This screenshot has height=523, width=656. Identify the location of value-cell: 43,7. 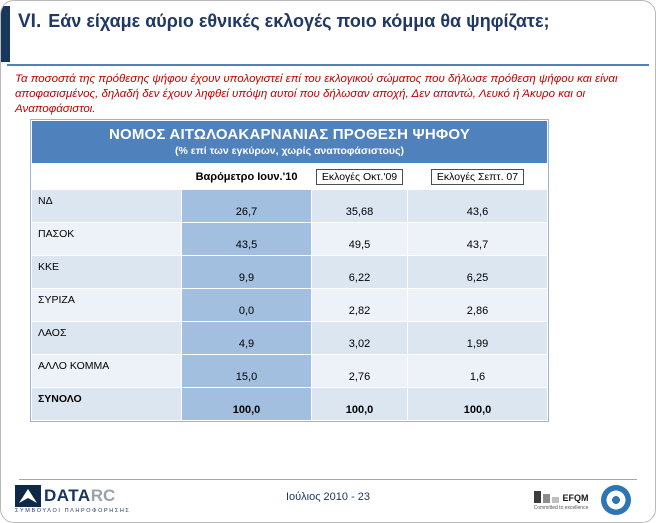
(477, 239).